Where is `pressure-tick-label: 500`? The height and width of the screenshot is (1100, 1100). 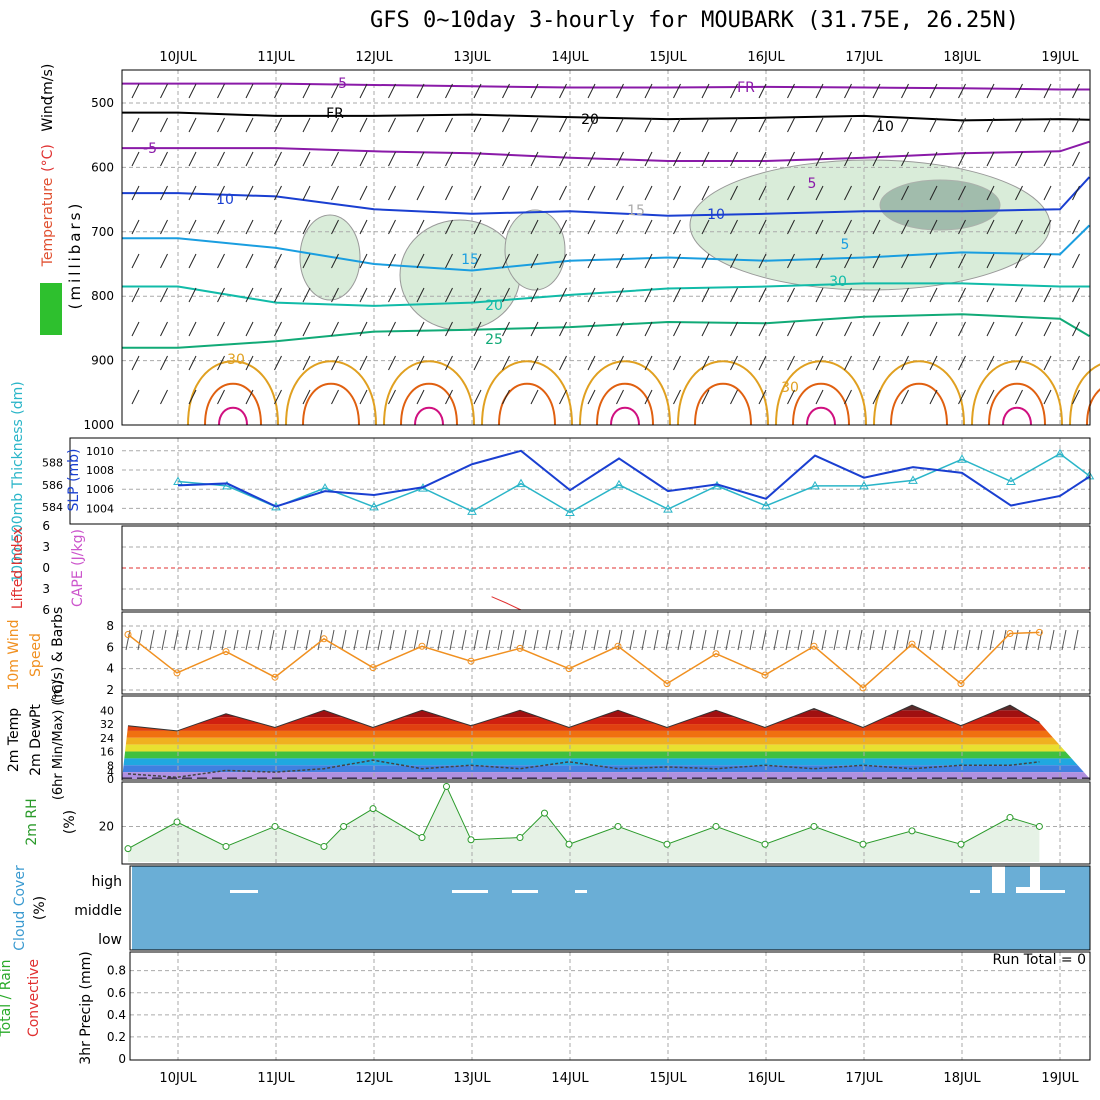
pressure-tick-label: 500 is located at coordinates (102, 103).